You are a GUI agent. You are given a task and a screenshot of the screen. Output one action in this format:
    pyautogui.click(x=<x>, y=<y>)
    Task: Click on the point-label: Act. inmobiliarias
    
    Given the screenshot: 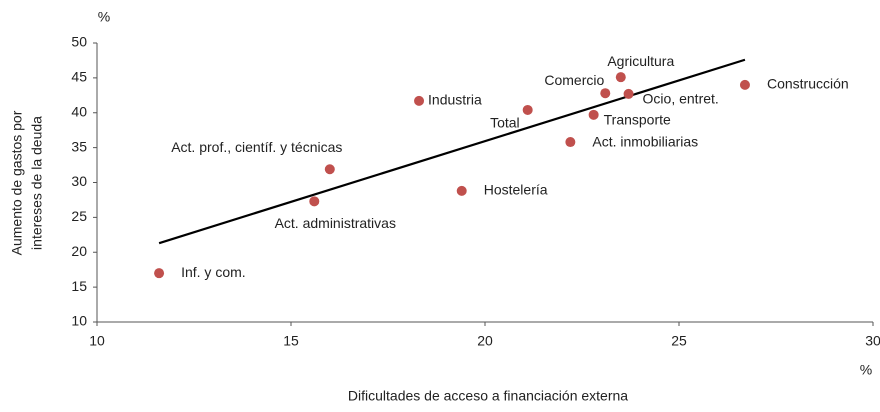 What is the action you would take?
    pyautogui.click(x=645, y=142)
    